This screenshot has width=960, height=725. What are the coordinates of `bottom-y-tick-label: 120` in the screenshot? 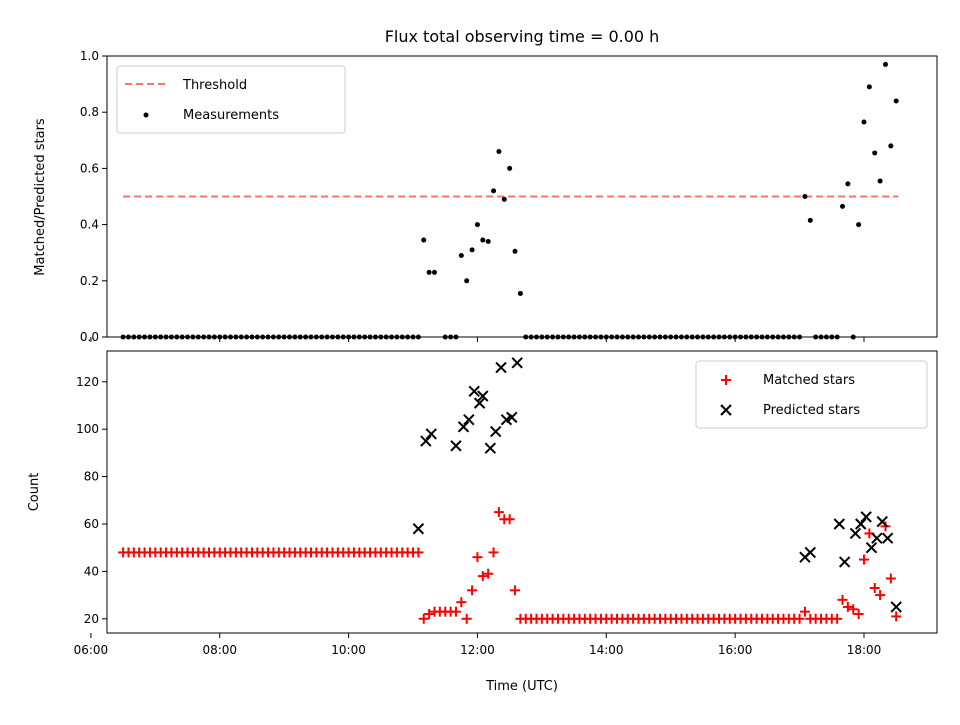 It's located at (87, 382).